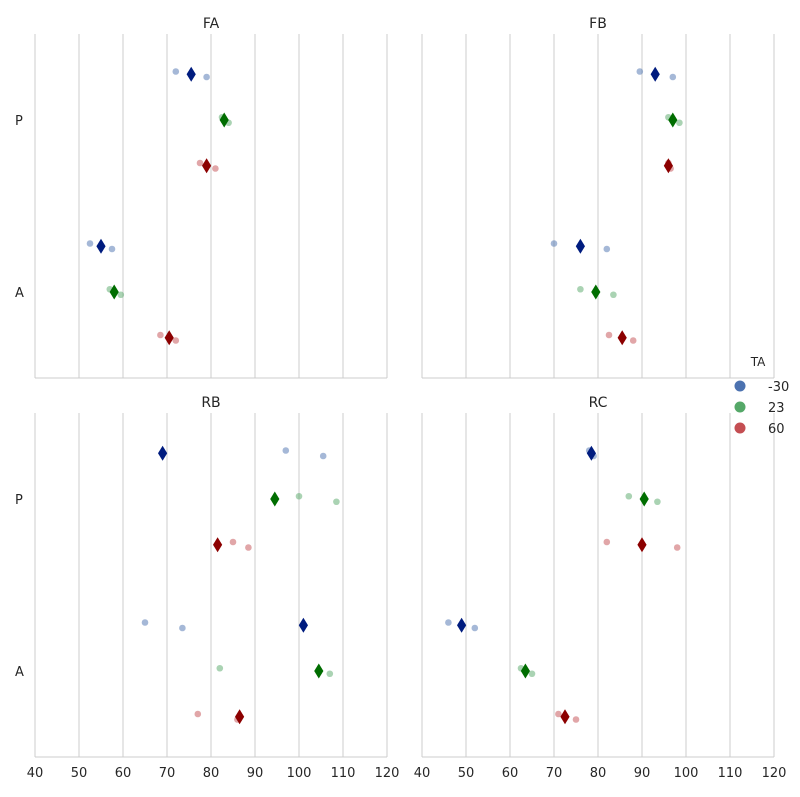 This screenshot has width=800, height=797. I want to click on legend: TA-30 23 60, so click(761, 396).